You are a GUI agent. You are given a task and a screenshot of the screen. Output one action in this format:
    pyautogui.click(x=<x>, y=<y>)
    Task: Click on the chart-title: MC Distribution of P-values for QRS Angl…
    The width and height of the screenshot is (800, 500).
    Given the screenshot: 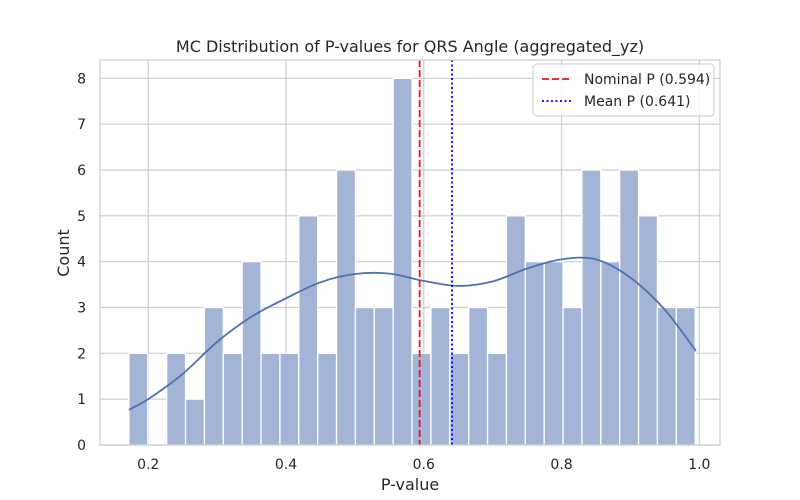 What is the action you would take?
    pyautogui.click(x=410, y=47)
    